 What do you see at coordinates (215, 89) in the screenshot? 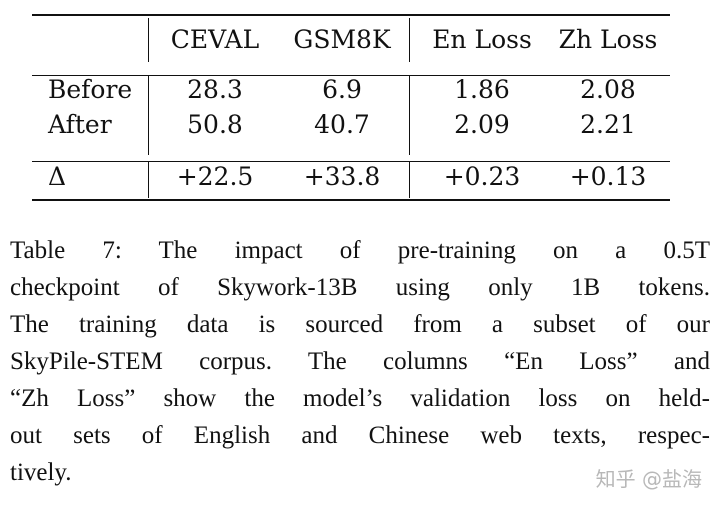
I see `table-cell: 28.3` at bounding box center [215, 89].